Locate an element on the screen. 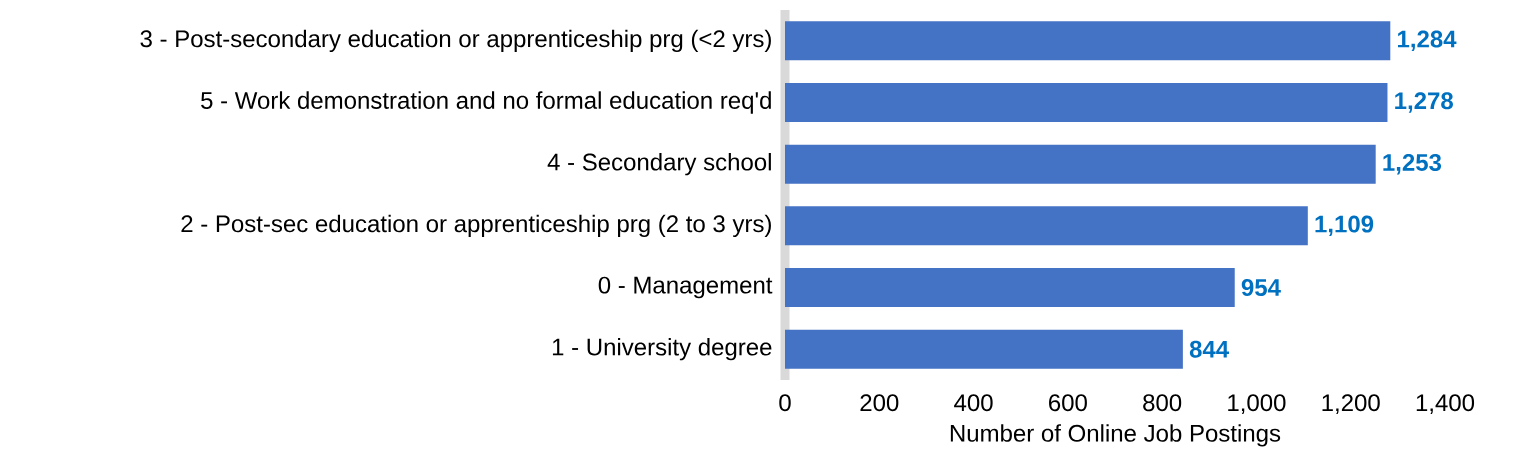  y-tick-label: 0 - Management is located at coordinates (685, 287).